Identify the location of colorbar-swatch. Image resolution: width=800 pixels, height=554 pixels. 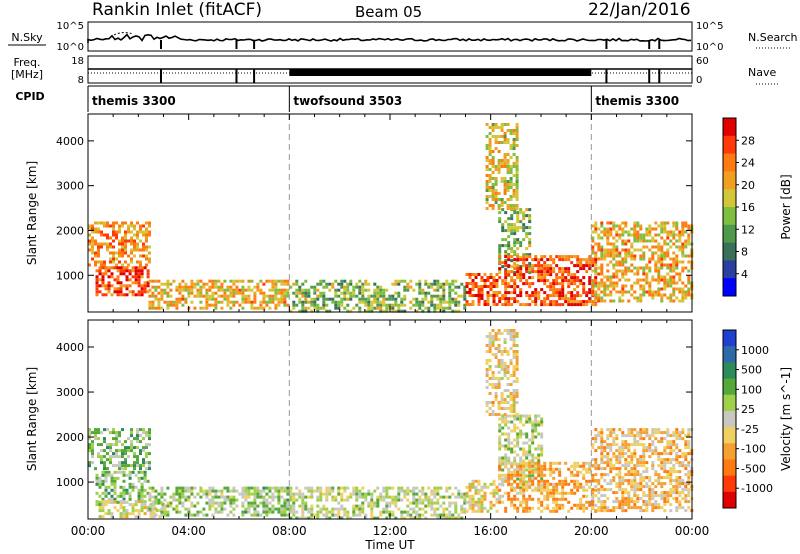
(729, 145).